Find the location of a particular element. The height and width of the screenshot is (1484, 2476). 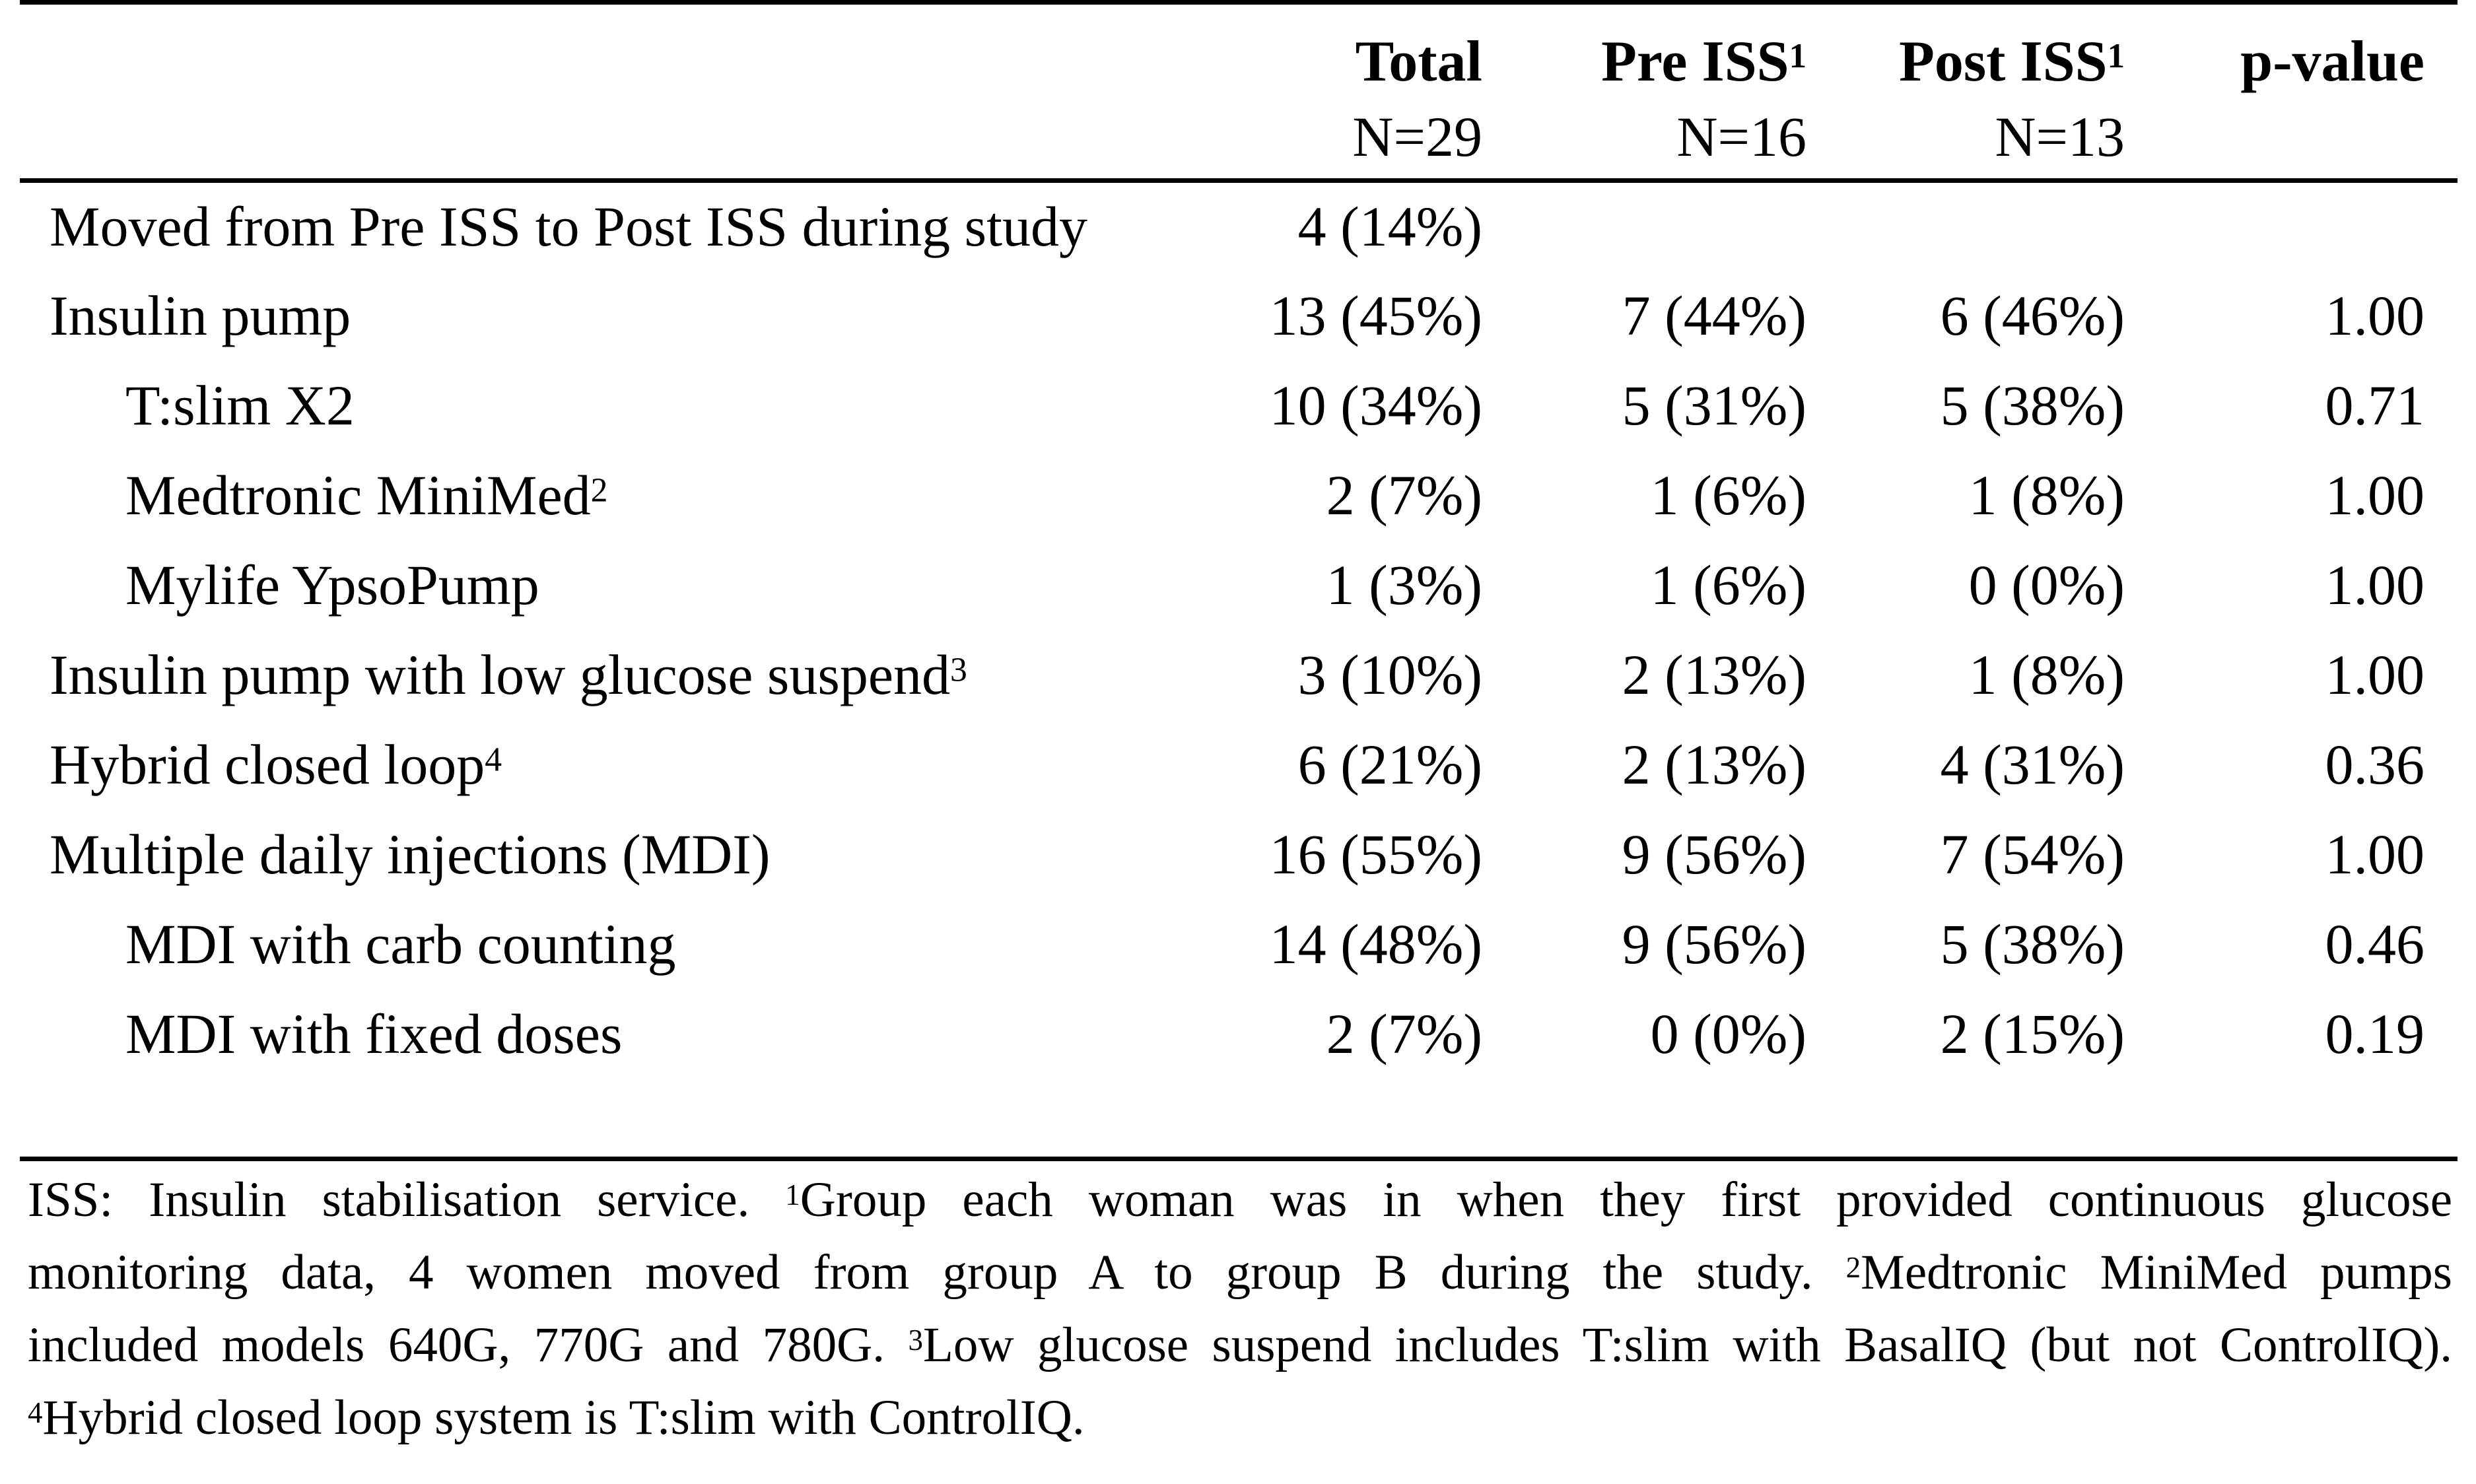

col-header-p-value: p-value is located at coordinates (2291, 49).